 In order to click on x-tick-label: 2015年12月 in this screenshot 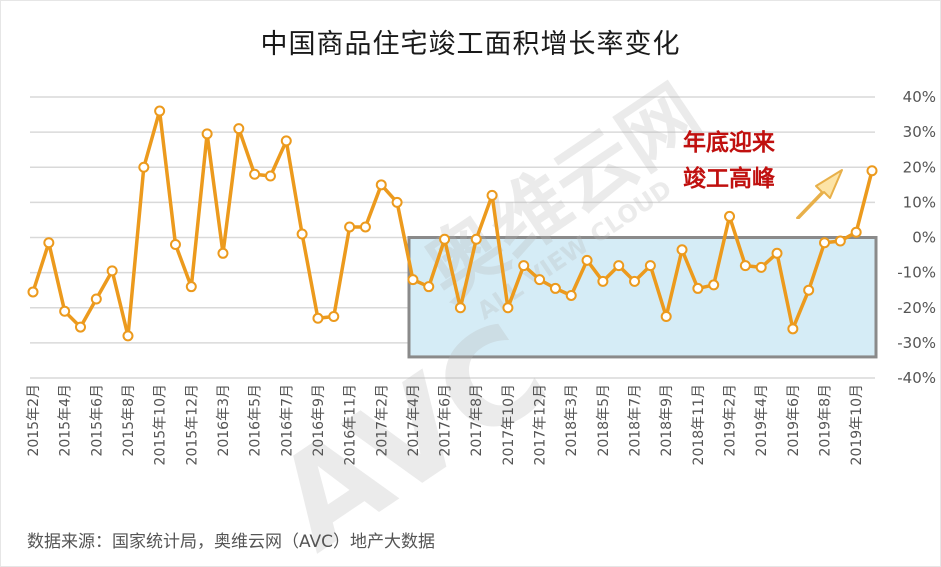, I will do `click(192, 424)`.